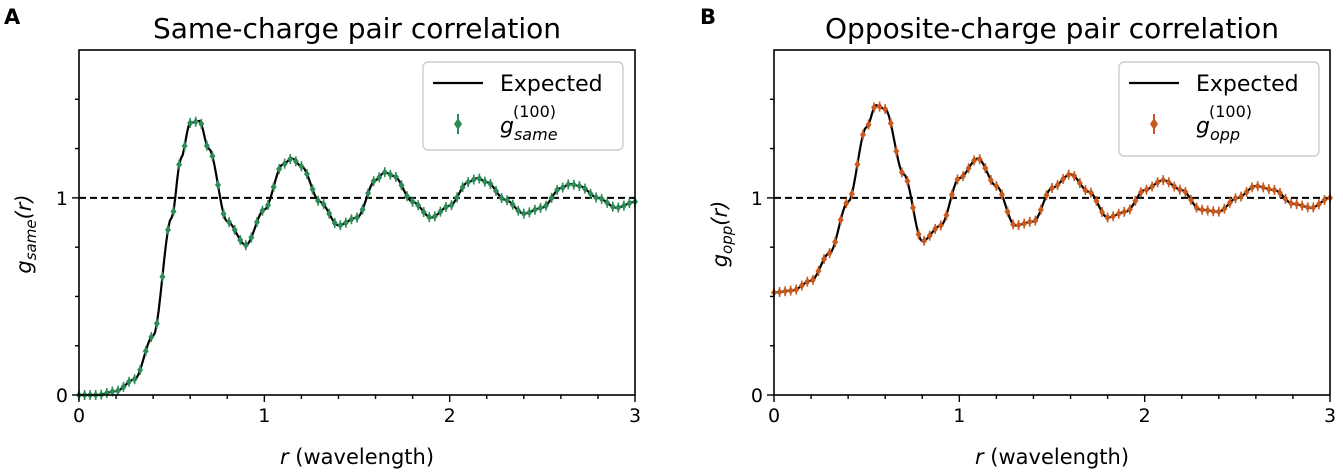 The height and width of the screenshot is (472, 1343). I want to click on legend-entry-measured: gopp, so click(1218, 129).